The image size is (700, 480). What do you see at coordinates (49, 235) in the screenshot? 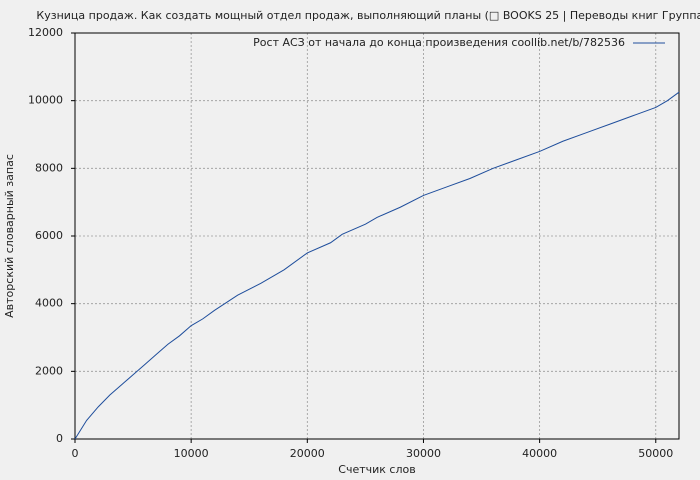
I see `y-tick-label: 6000` at bounding box center [49, 235].